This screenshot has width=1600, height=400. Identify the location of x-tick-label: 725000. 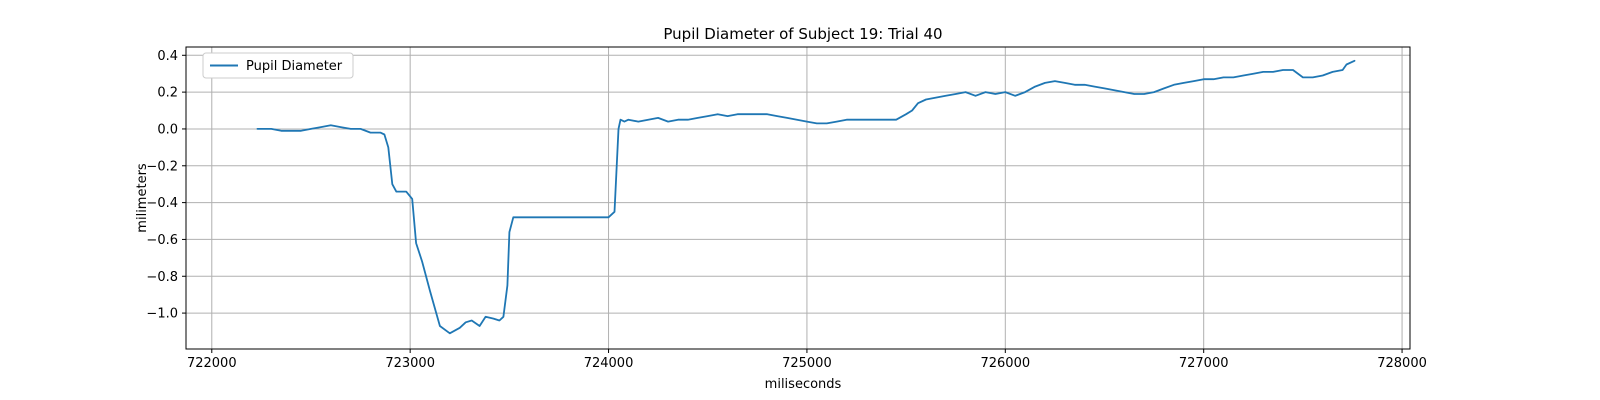
(807, 363).